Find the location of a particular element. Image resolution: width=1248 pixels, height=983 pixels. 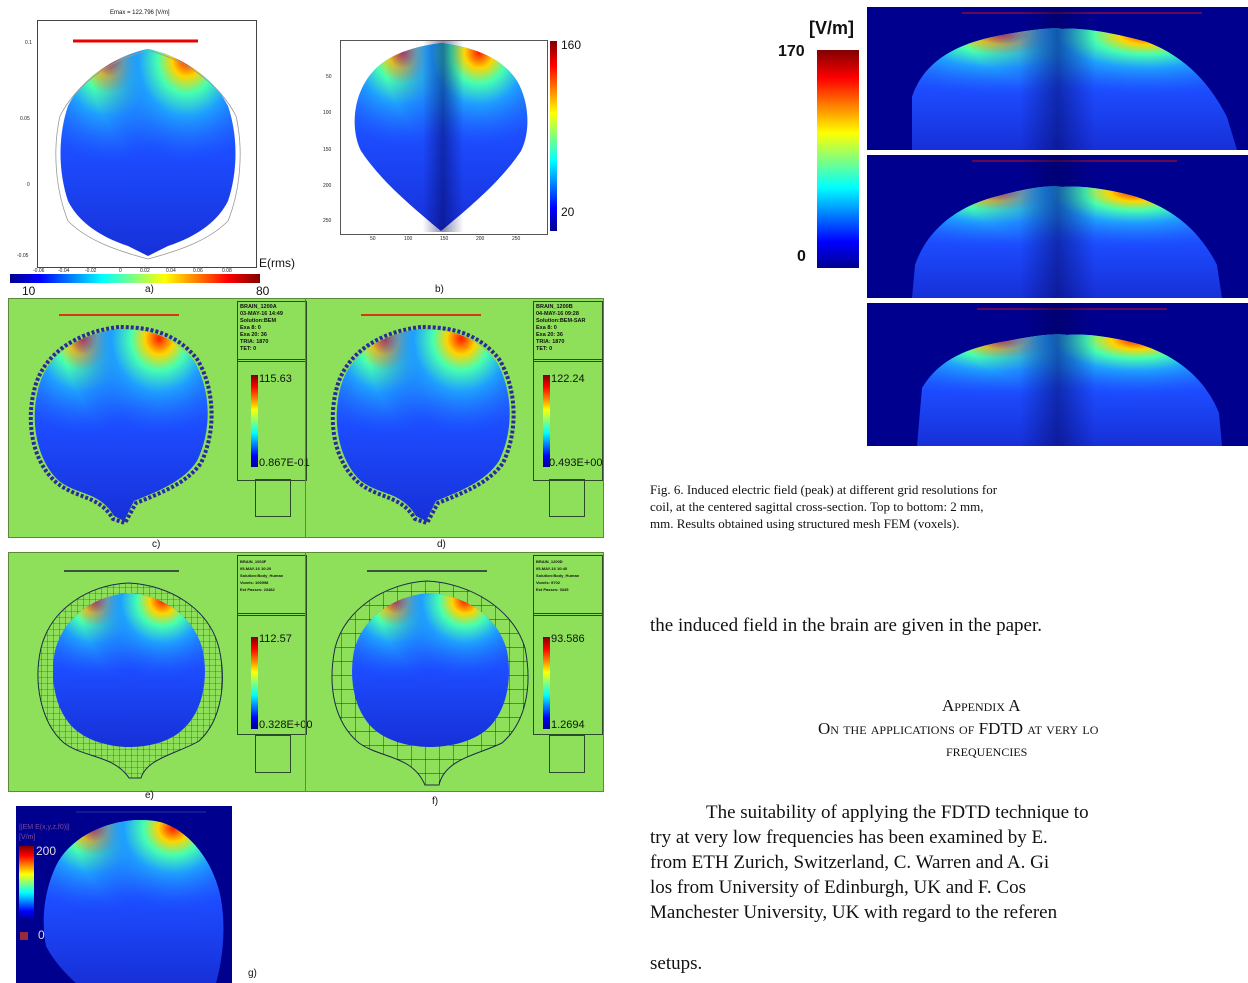

figure-c-colorbar is located at coordinates (254, 421).